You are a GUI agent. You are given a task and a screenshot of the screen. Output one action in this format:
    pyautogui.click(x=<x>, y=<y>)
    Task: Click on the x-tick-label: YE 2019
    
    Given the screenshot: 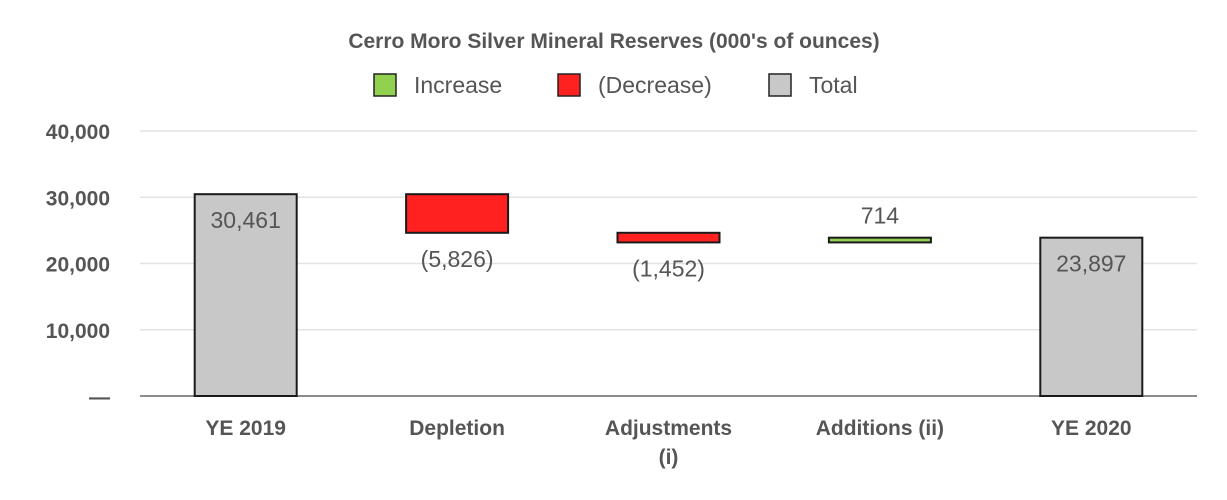 What is the action you would take?
    pyautogui.click(x=245, y=428)
    